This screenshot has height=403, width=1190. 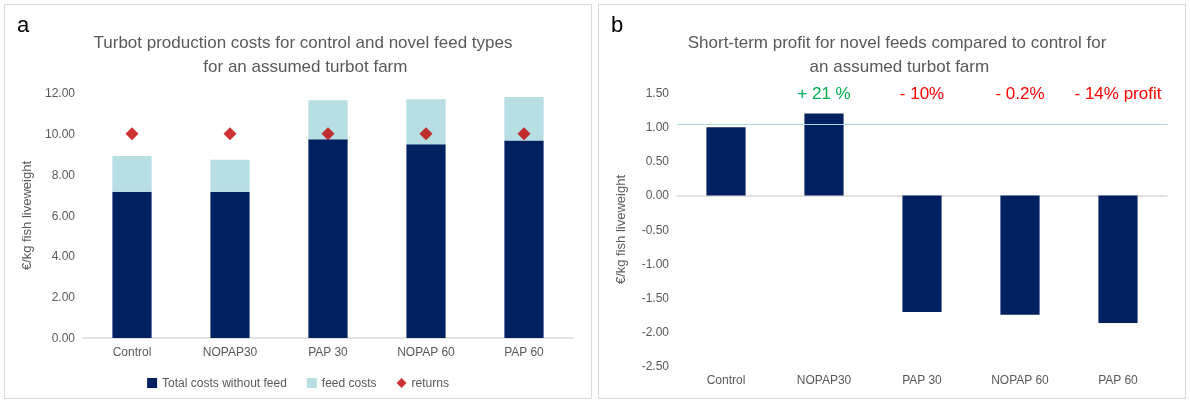 What do you see at coordinates (657, 127) in the screenshot?
I see `y-tick-label: 1.00` at bounding box center [657, 127].